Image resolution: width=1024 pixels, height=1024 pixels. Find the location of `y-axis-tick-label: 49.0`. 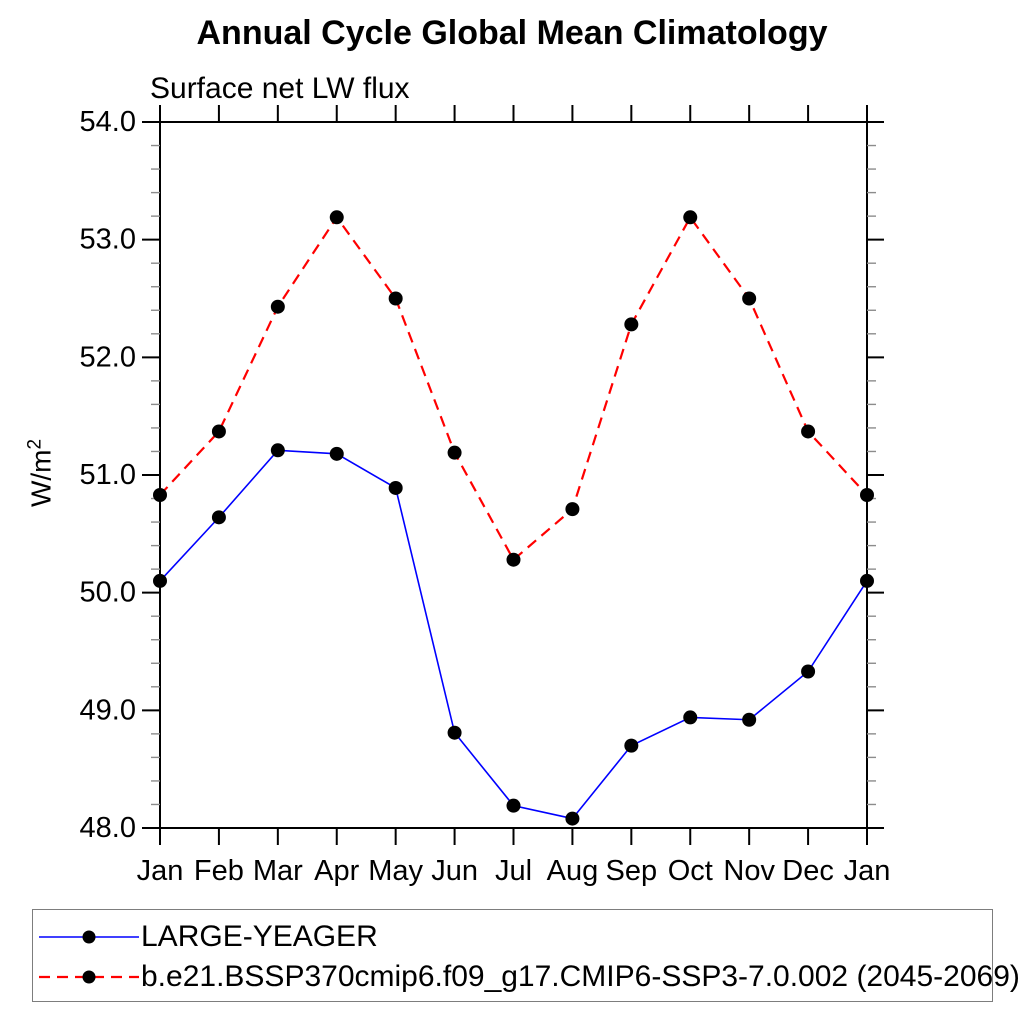

y-axis-tick-label: 49.0 is located at coordinates (108, 710).